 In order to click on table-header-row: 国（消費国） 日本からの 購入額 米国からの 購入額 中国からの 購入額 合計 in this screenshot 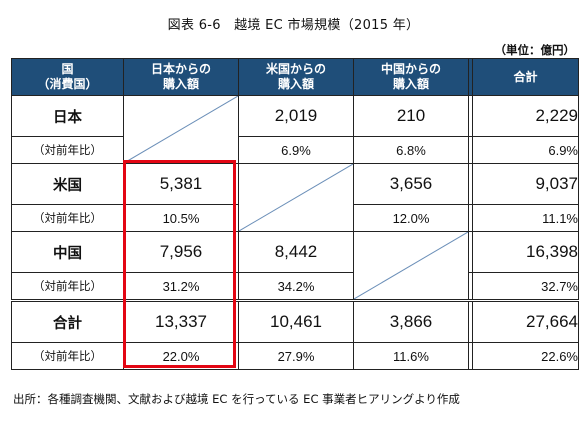, I will do `click(295, 77)`.